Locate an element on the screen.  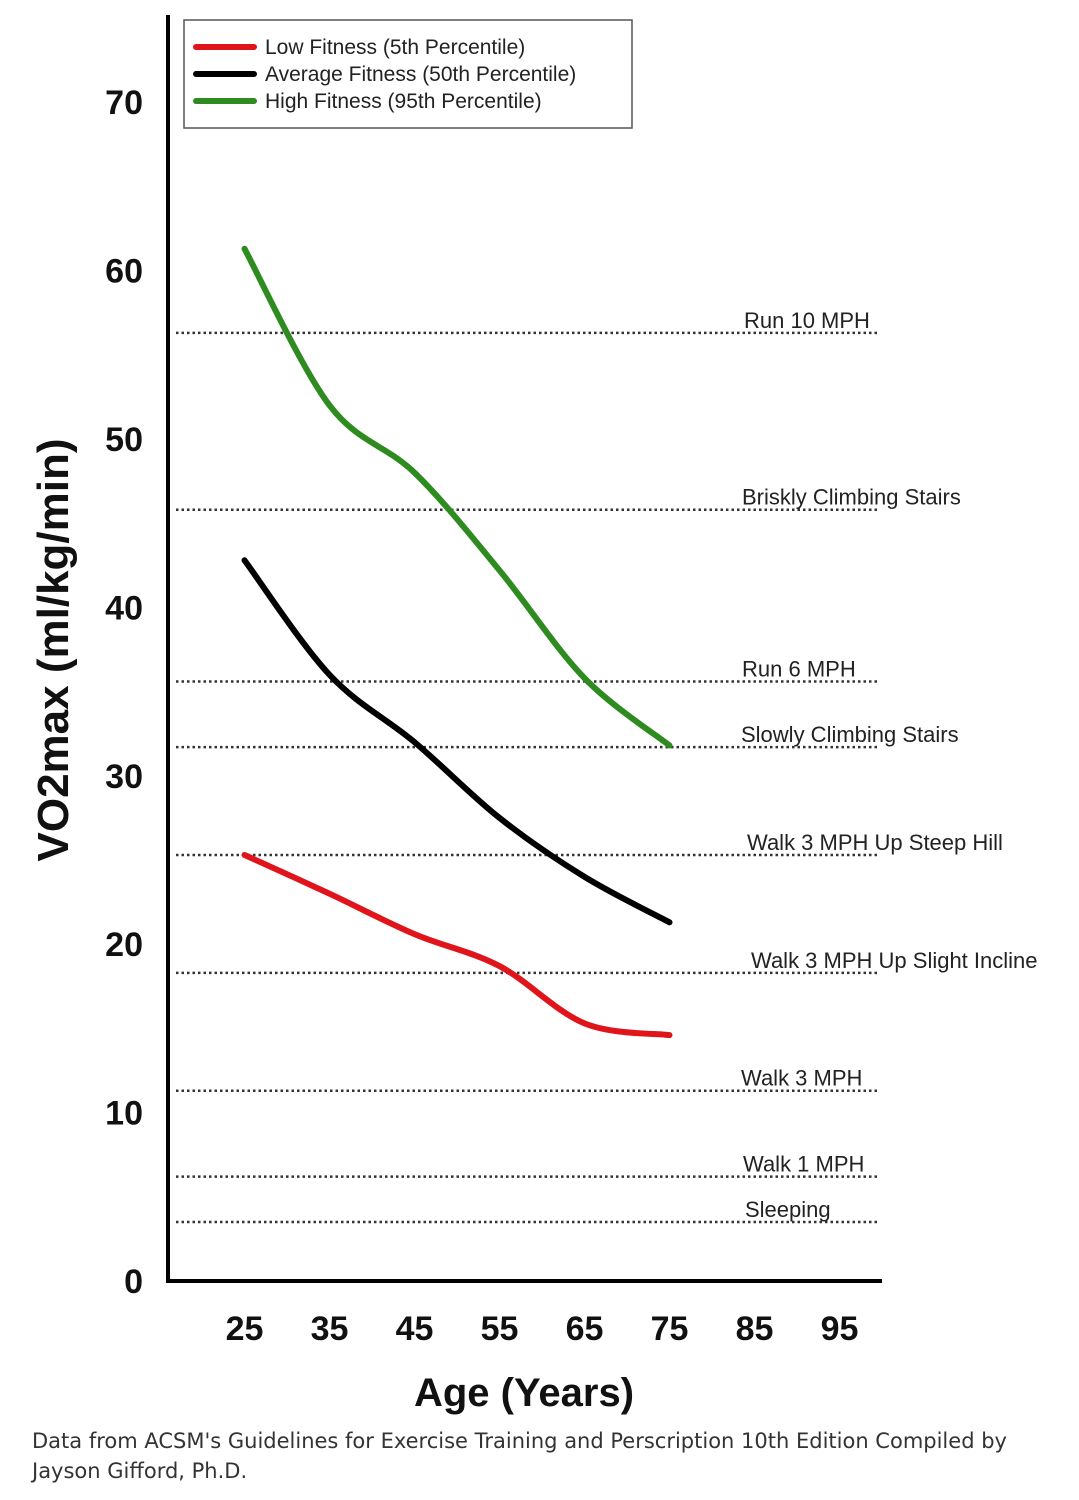
high-fitness-line is located at coordinates (457, 497).